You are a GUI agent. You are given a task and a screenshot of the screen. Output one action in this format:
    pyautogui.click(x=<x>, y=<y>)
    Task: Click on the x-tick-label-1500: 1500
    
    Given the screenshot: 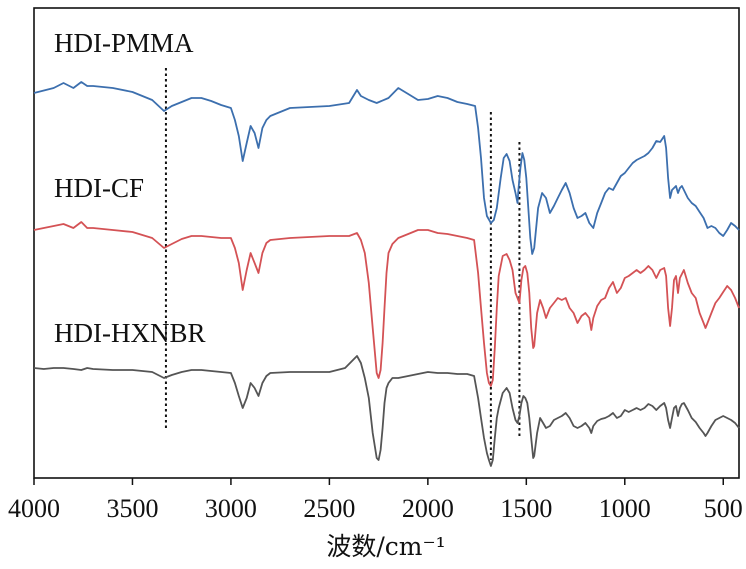 What is the action you would take?
    pyautogui.click(x=526, y=508)
    